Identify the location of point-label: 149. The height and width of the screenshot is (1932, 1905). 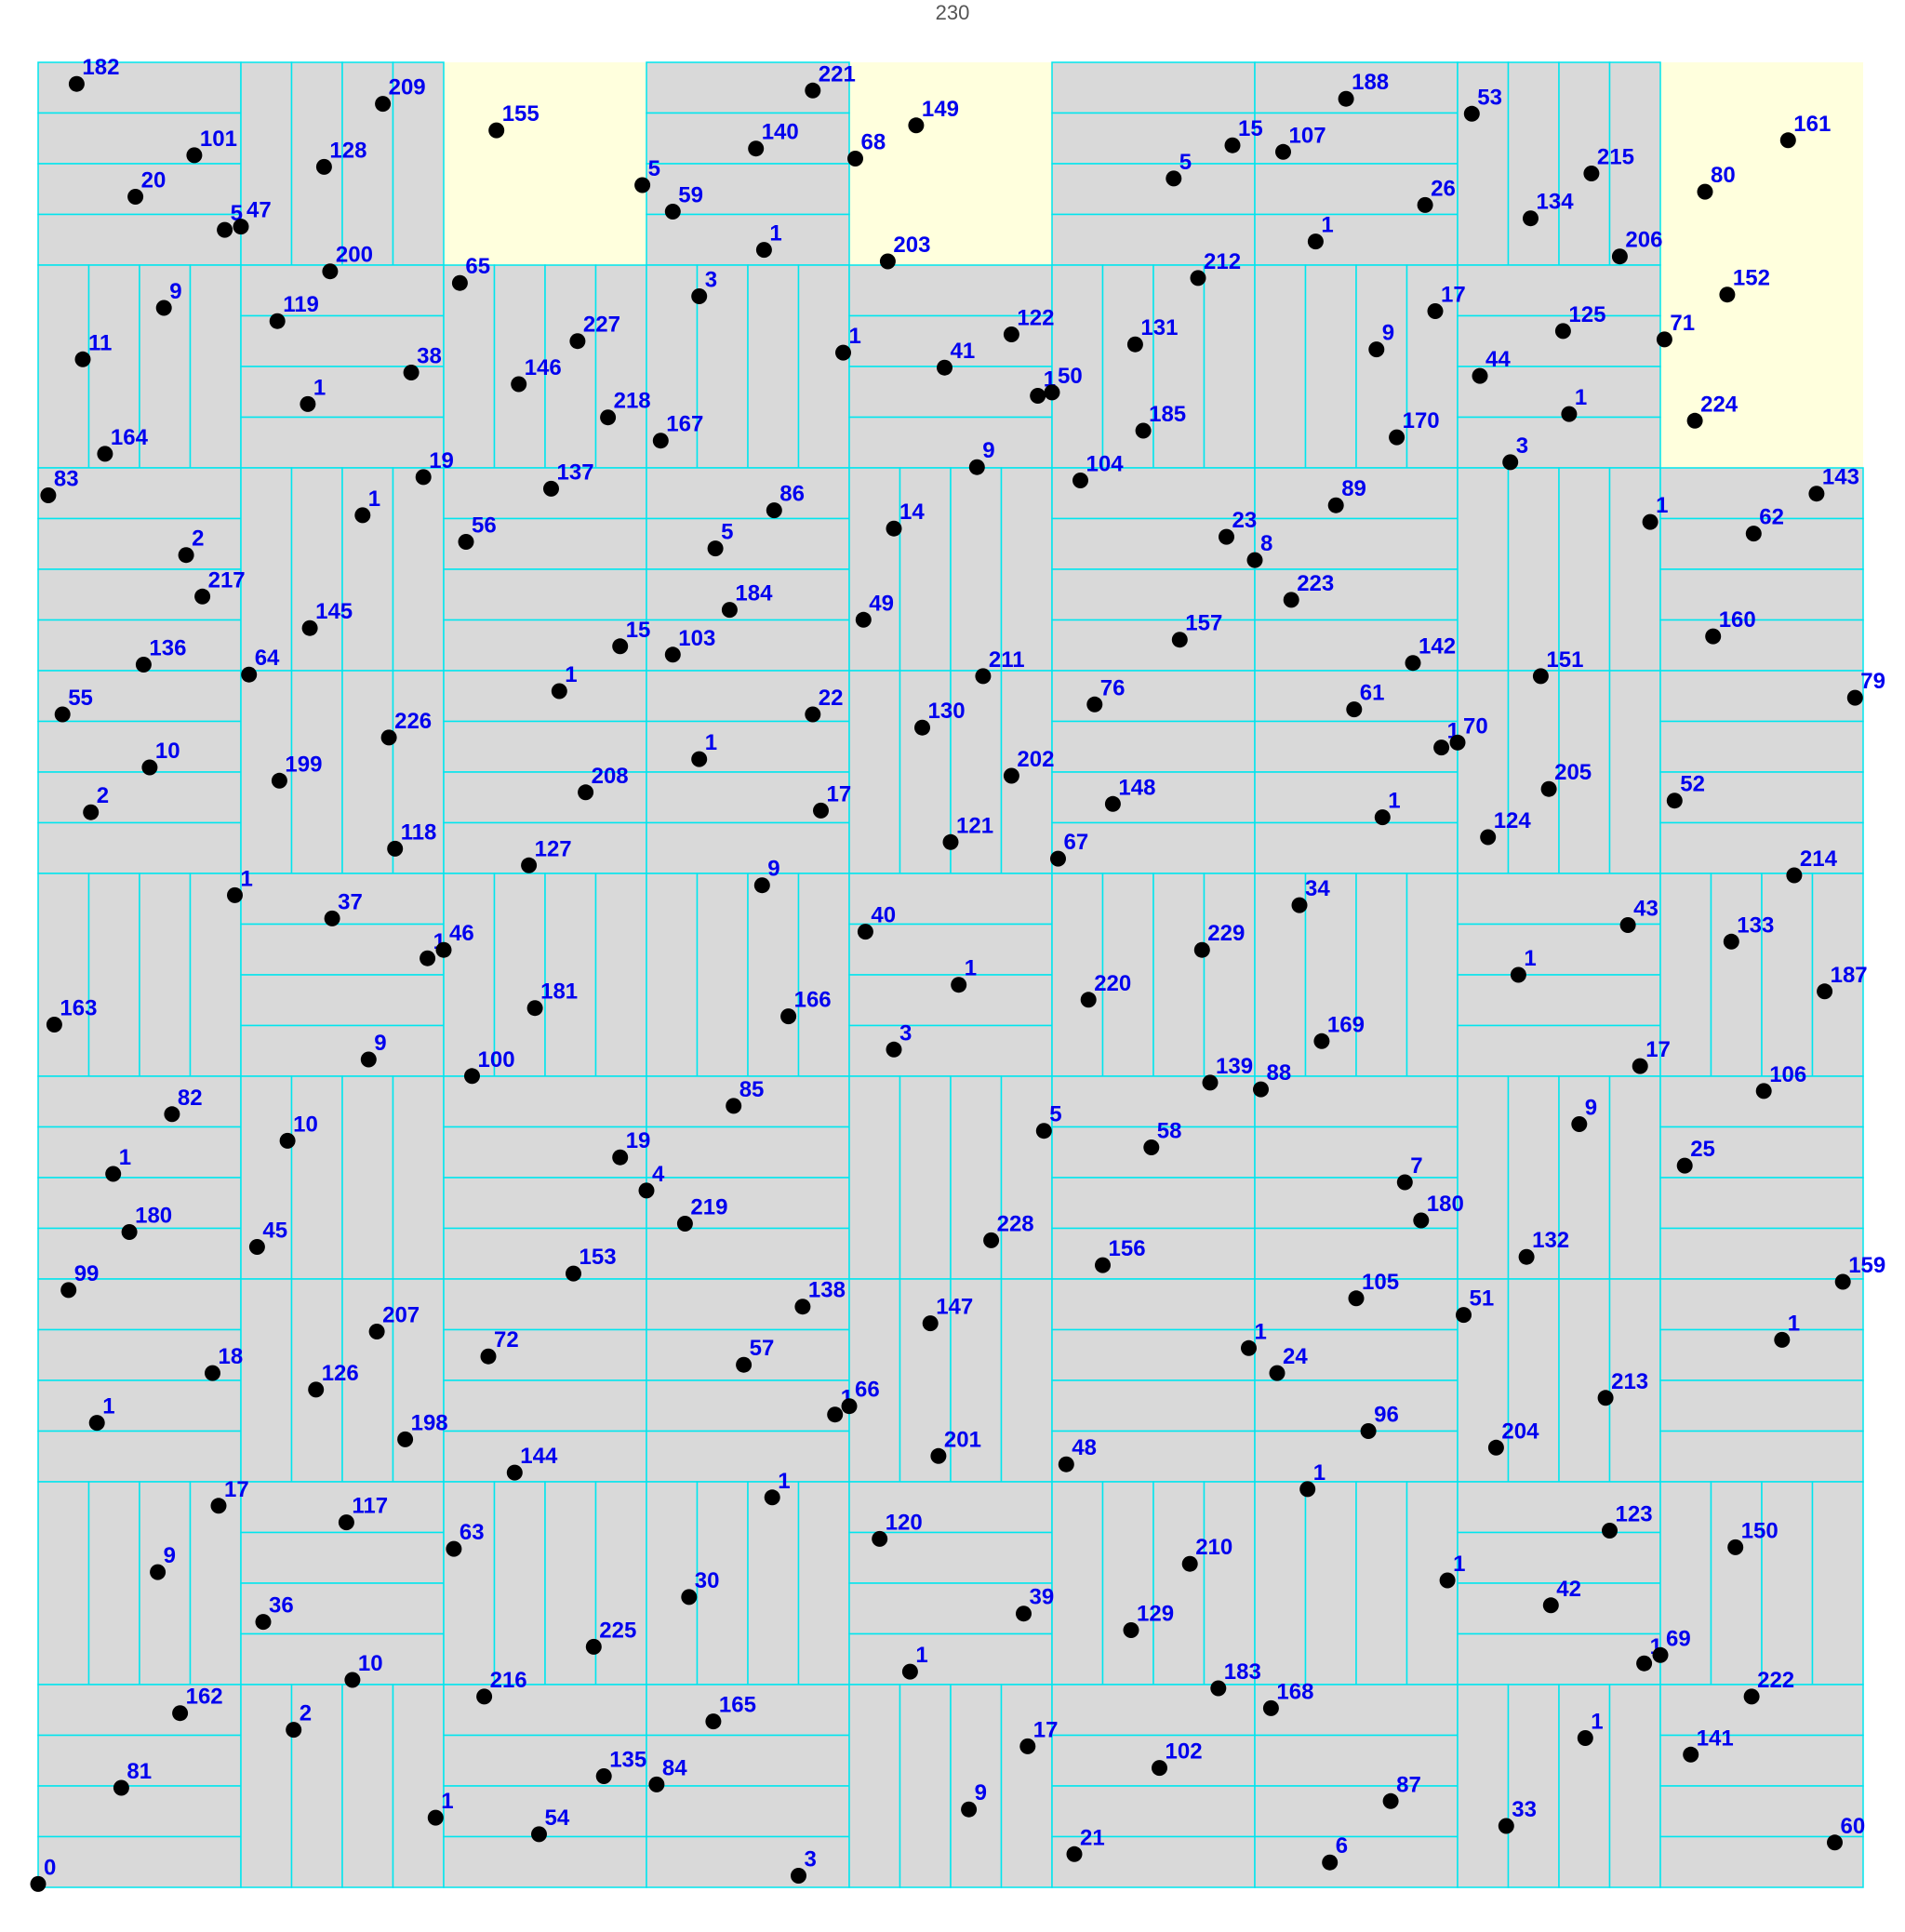
(940, 109).